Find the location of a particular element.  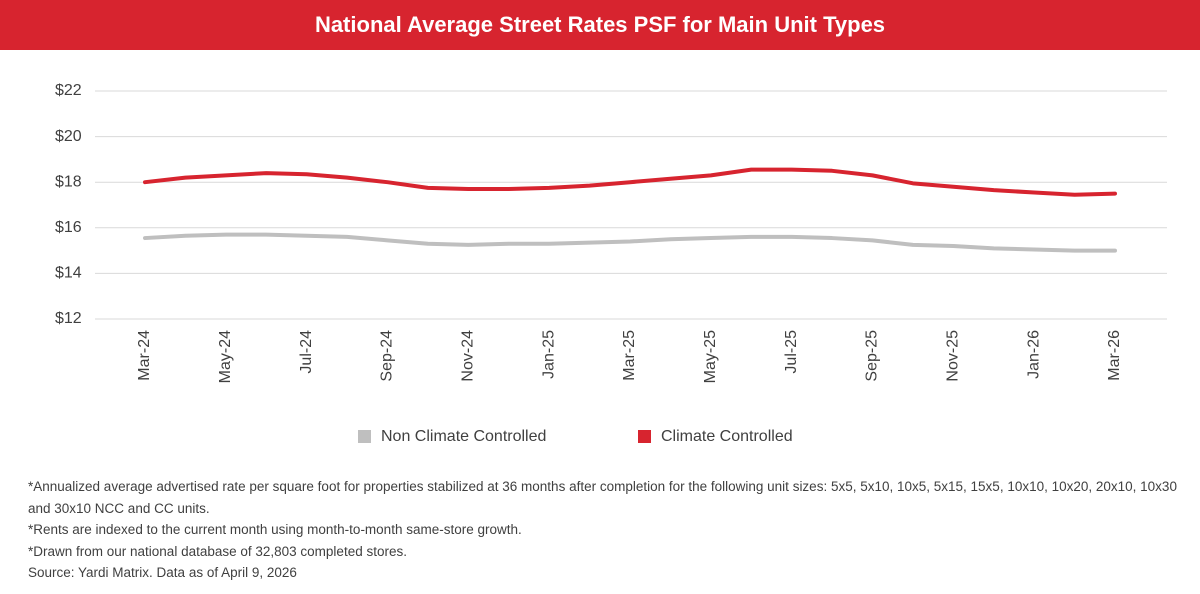

y-tick-label: $14 is located at coordinates (68, 273).